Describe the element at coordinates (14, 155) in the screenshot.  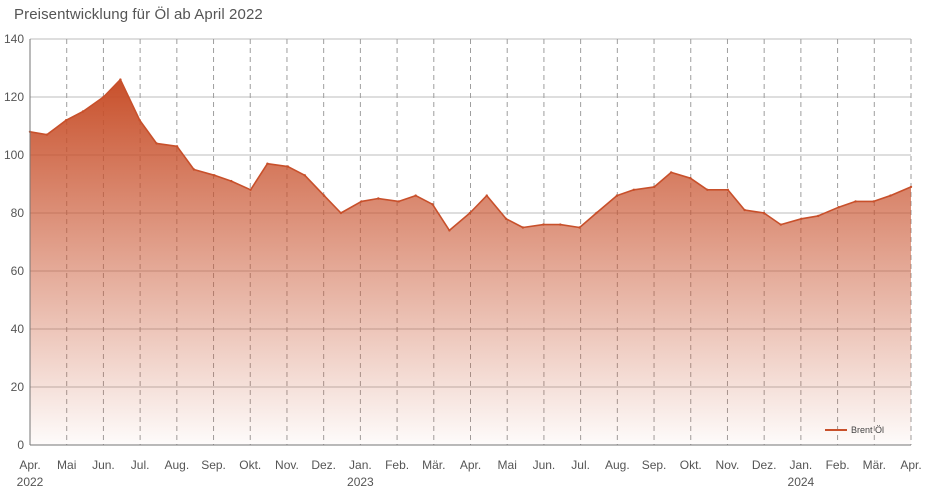
I see `y-tick-label: 100` at that location.